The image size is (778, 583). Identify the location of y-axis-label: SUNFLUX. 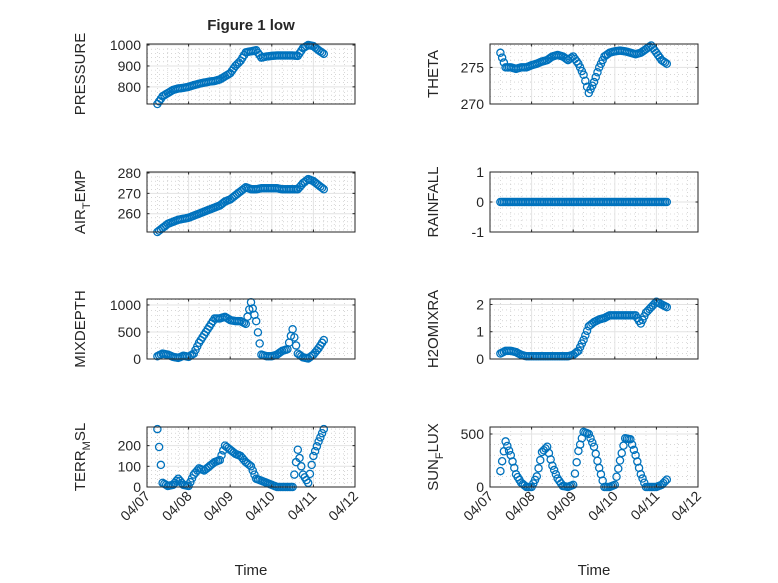
(435, 457).